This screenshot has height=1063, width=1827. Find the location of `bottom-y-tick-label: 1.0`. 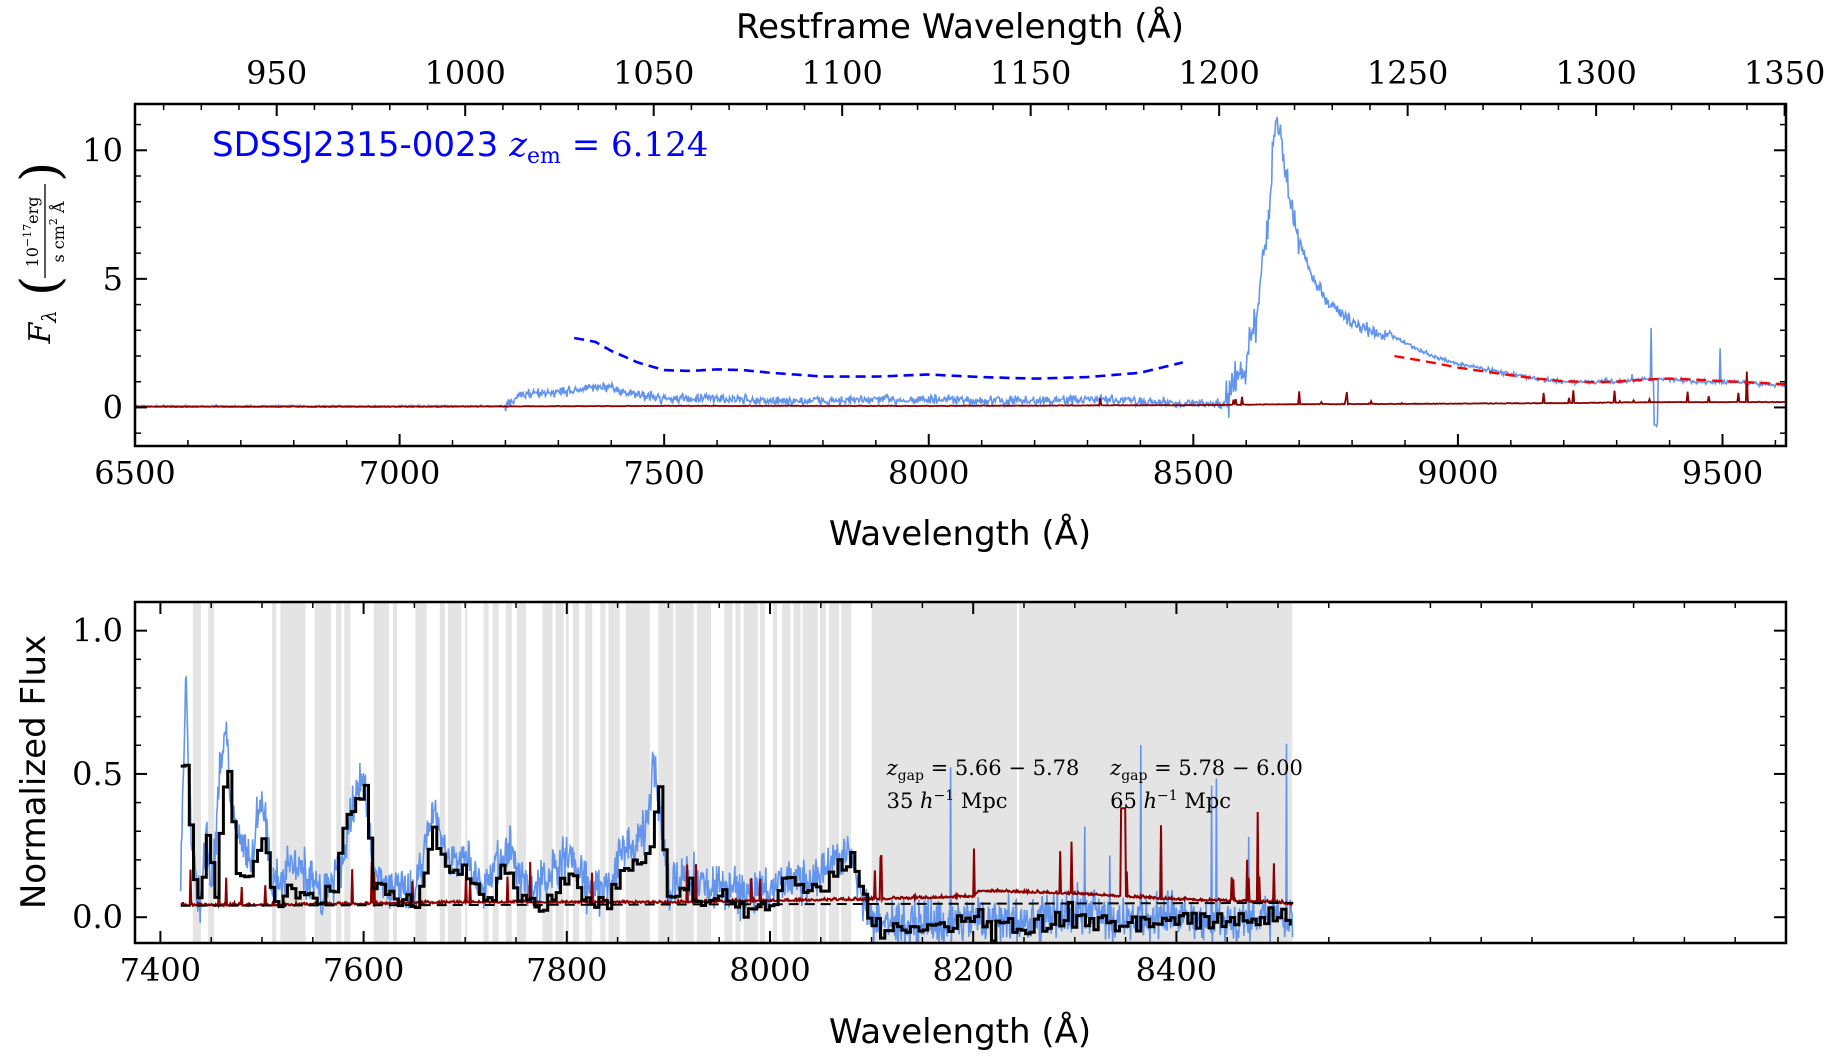

bottom-y-tick-label: 1.0 is located at coordinates (97, 631).